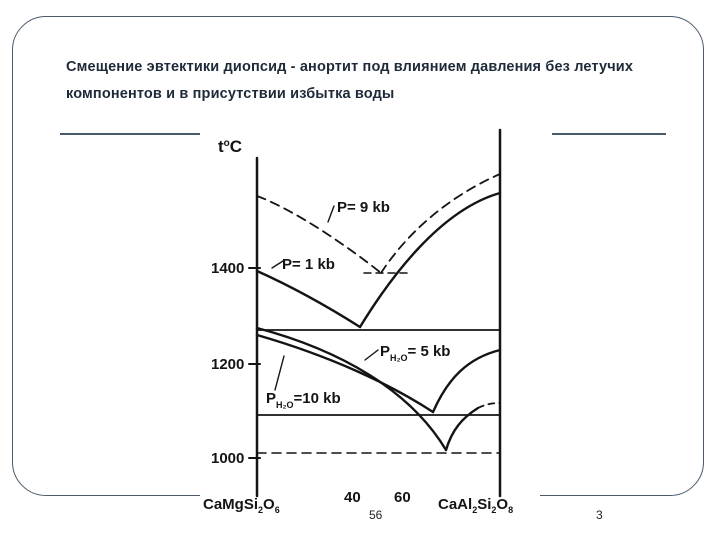  Describe the element at coordinates (303, 400) in the screenshot. I see `curve-label-p10: PH₂O=10 kb` at that location.